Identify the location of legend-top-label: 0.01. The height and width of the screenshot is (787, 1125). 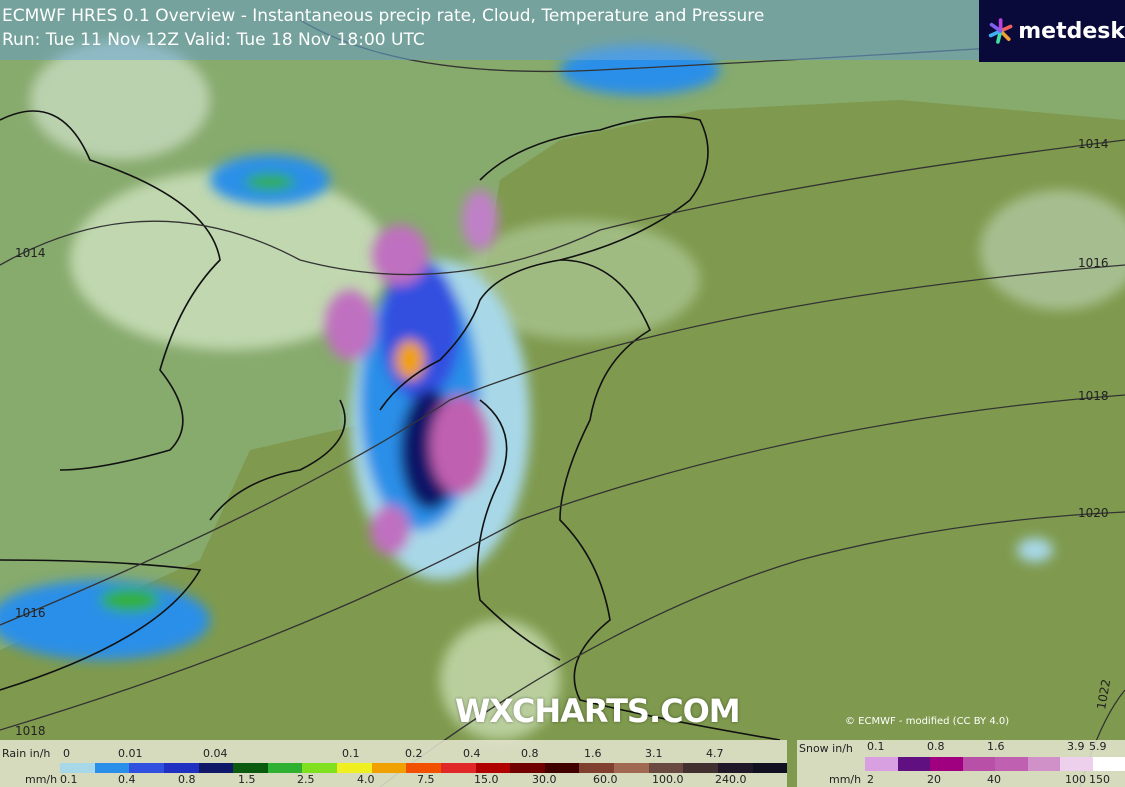
(130, 753).